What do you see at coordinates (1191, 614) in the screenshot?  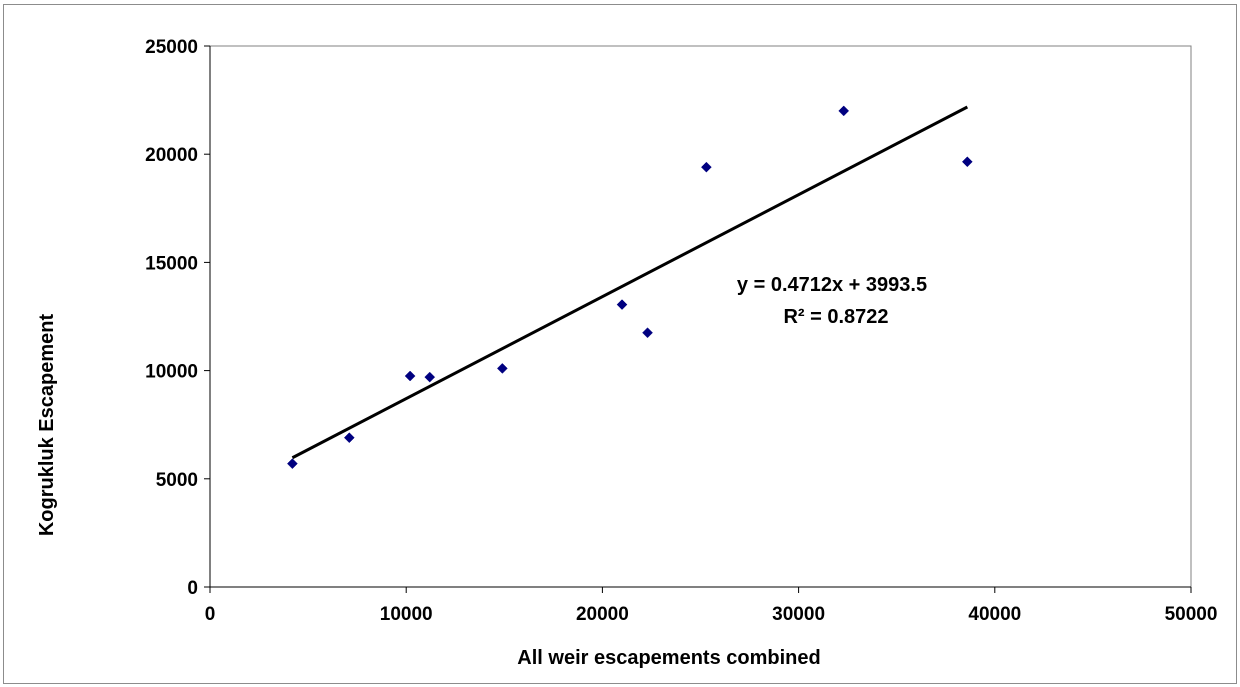 I see `x-tick-label: 50000` at bounding box center [1191, 614].